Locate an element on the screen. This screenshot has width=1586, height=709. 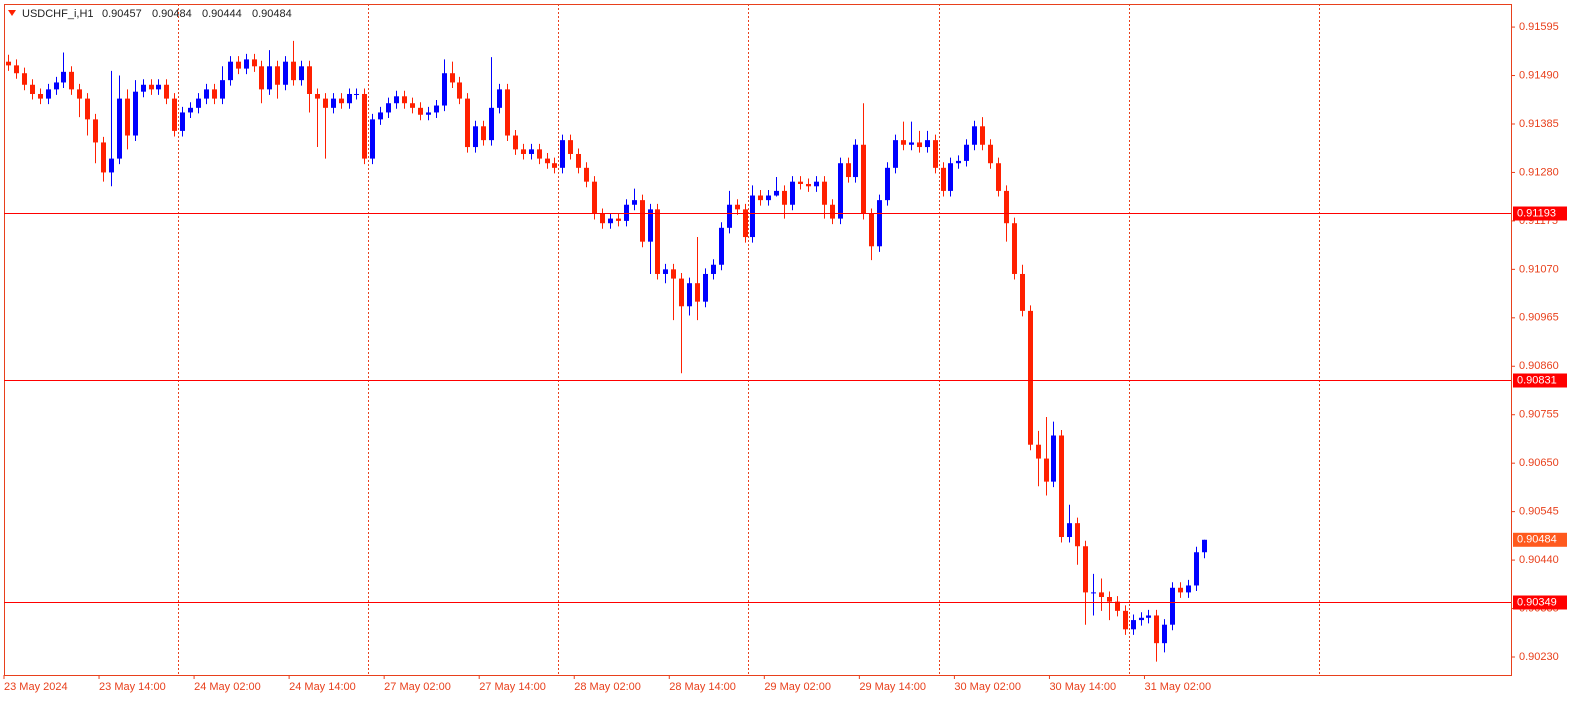
x-tick-label: 24 May 14:00 is located at coordinates (322, 687).